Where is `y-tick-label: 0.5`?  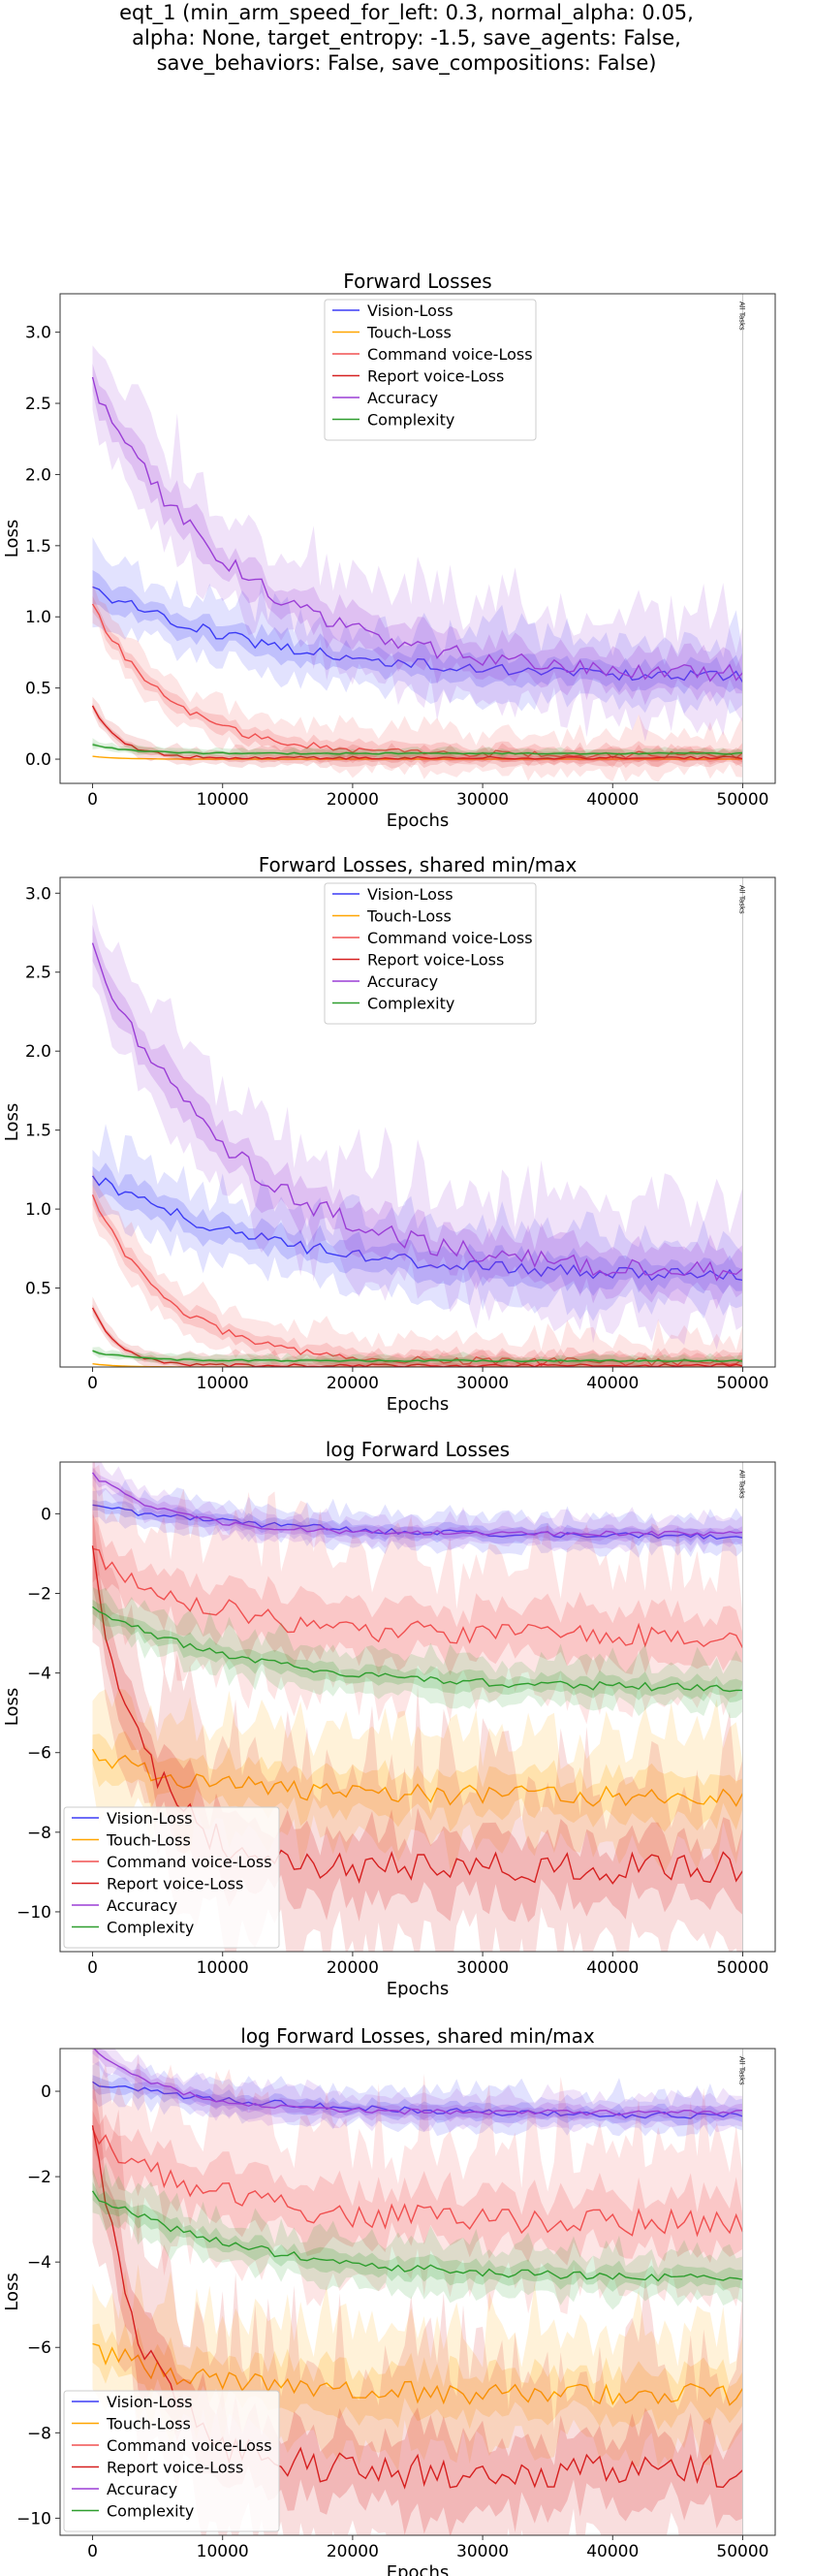 y-tick-label: 0.5 is located at coordinates (38, 689).